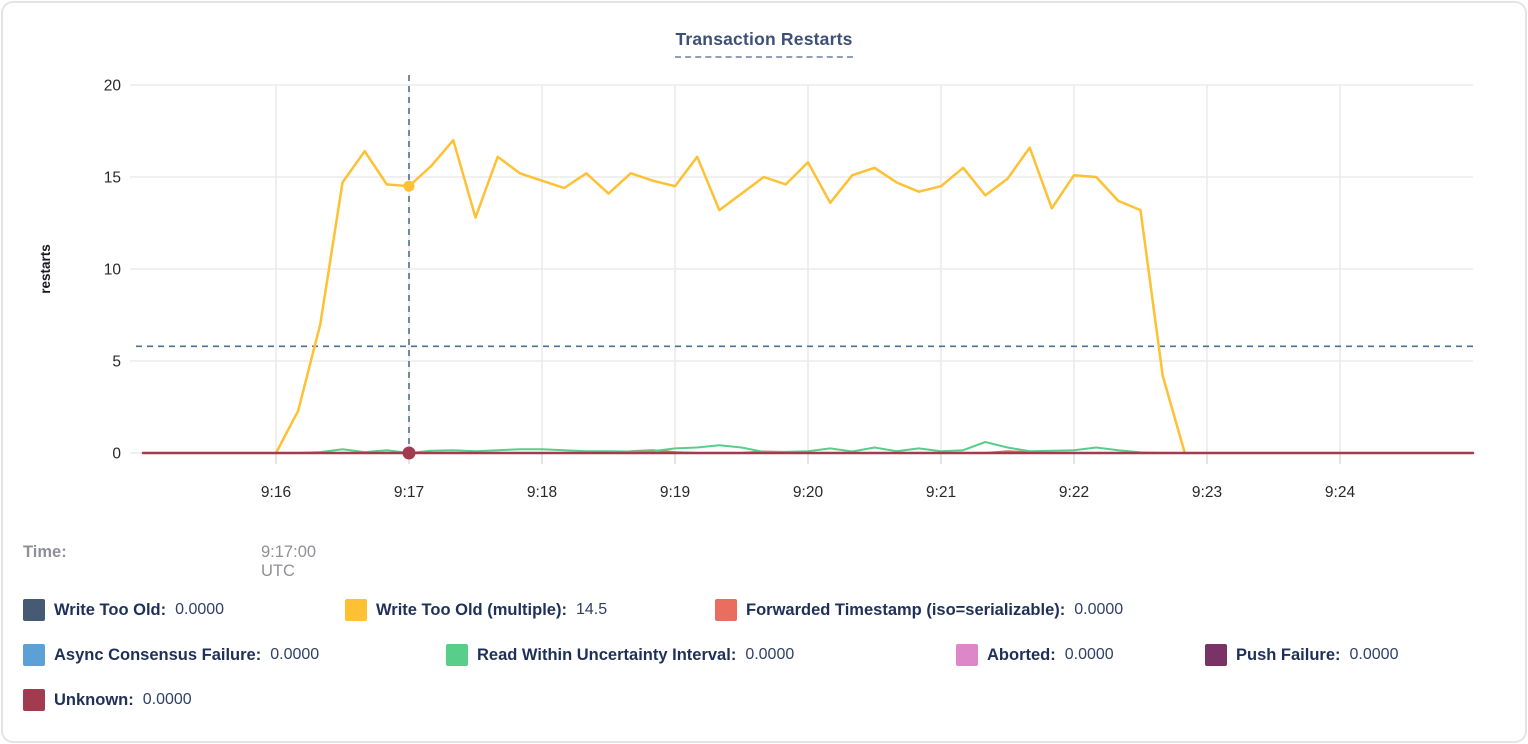  What do you see at coordinates (276, 492) in the screenshot?
I see `x-tick-label: 9:16` at bounding box center [276, 492].